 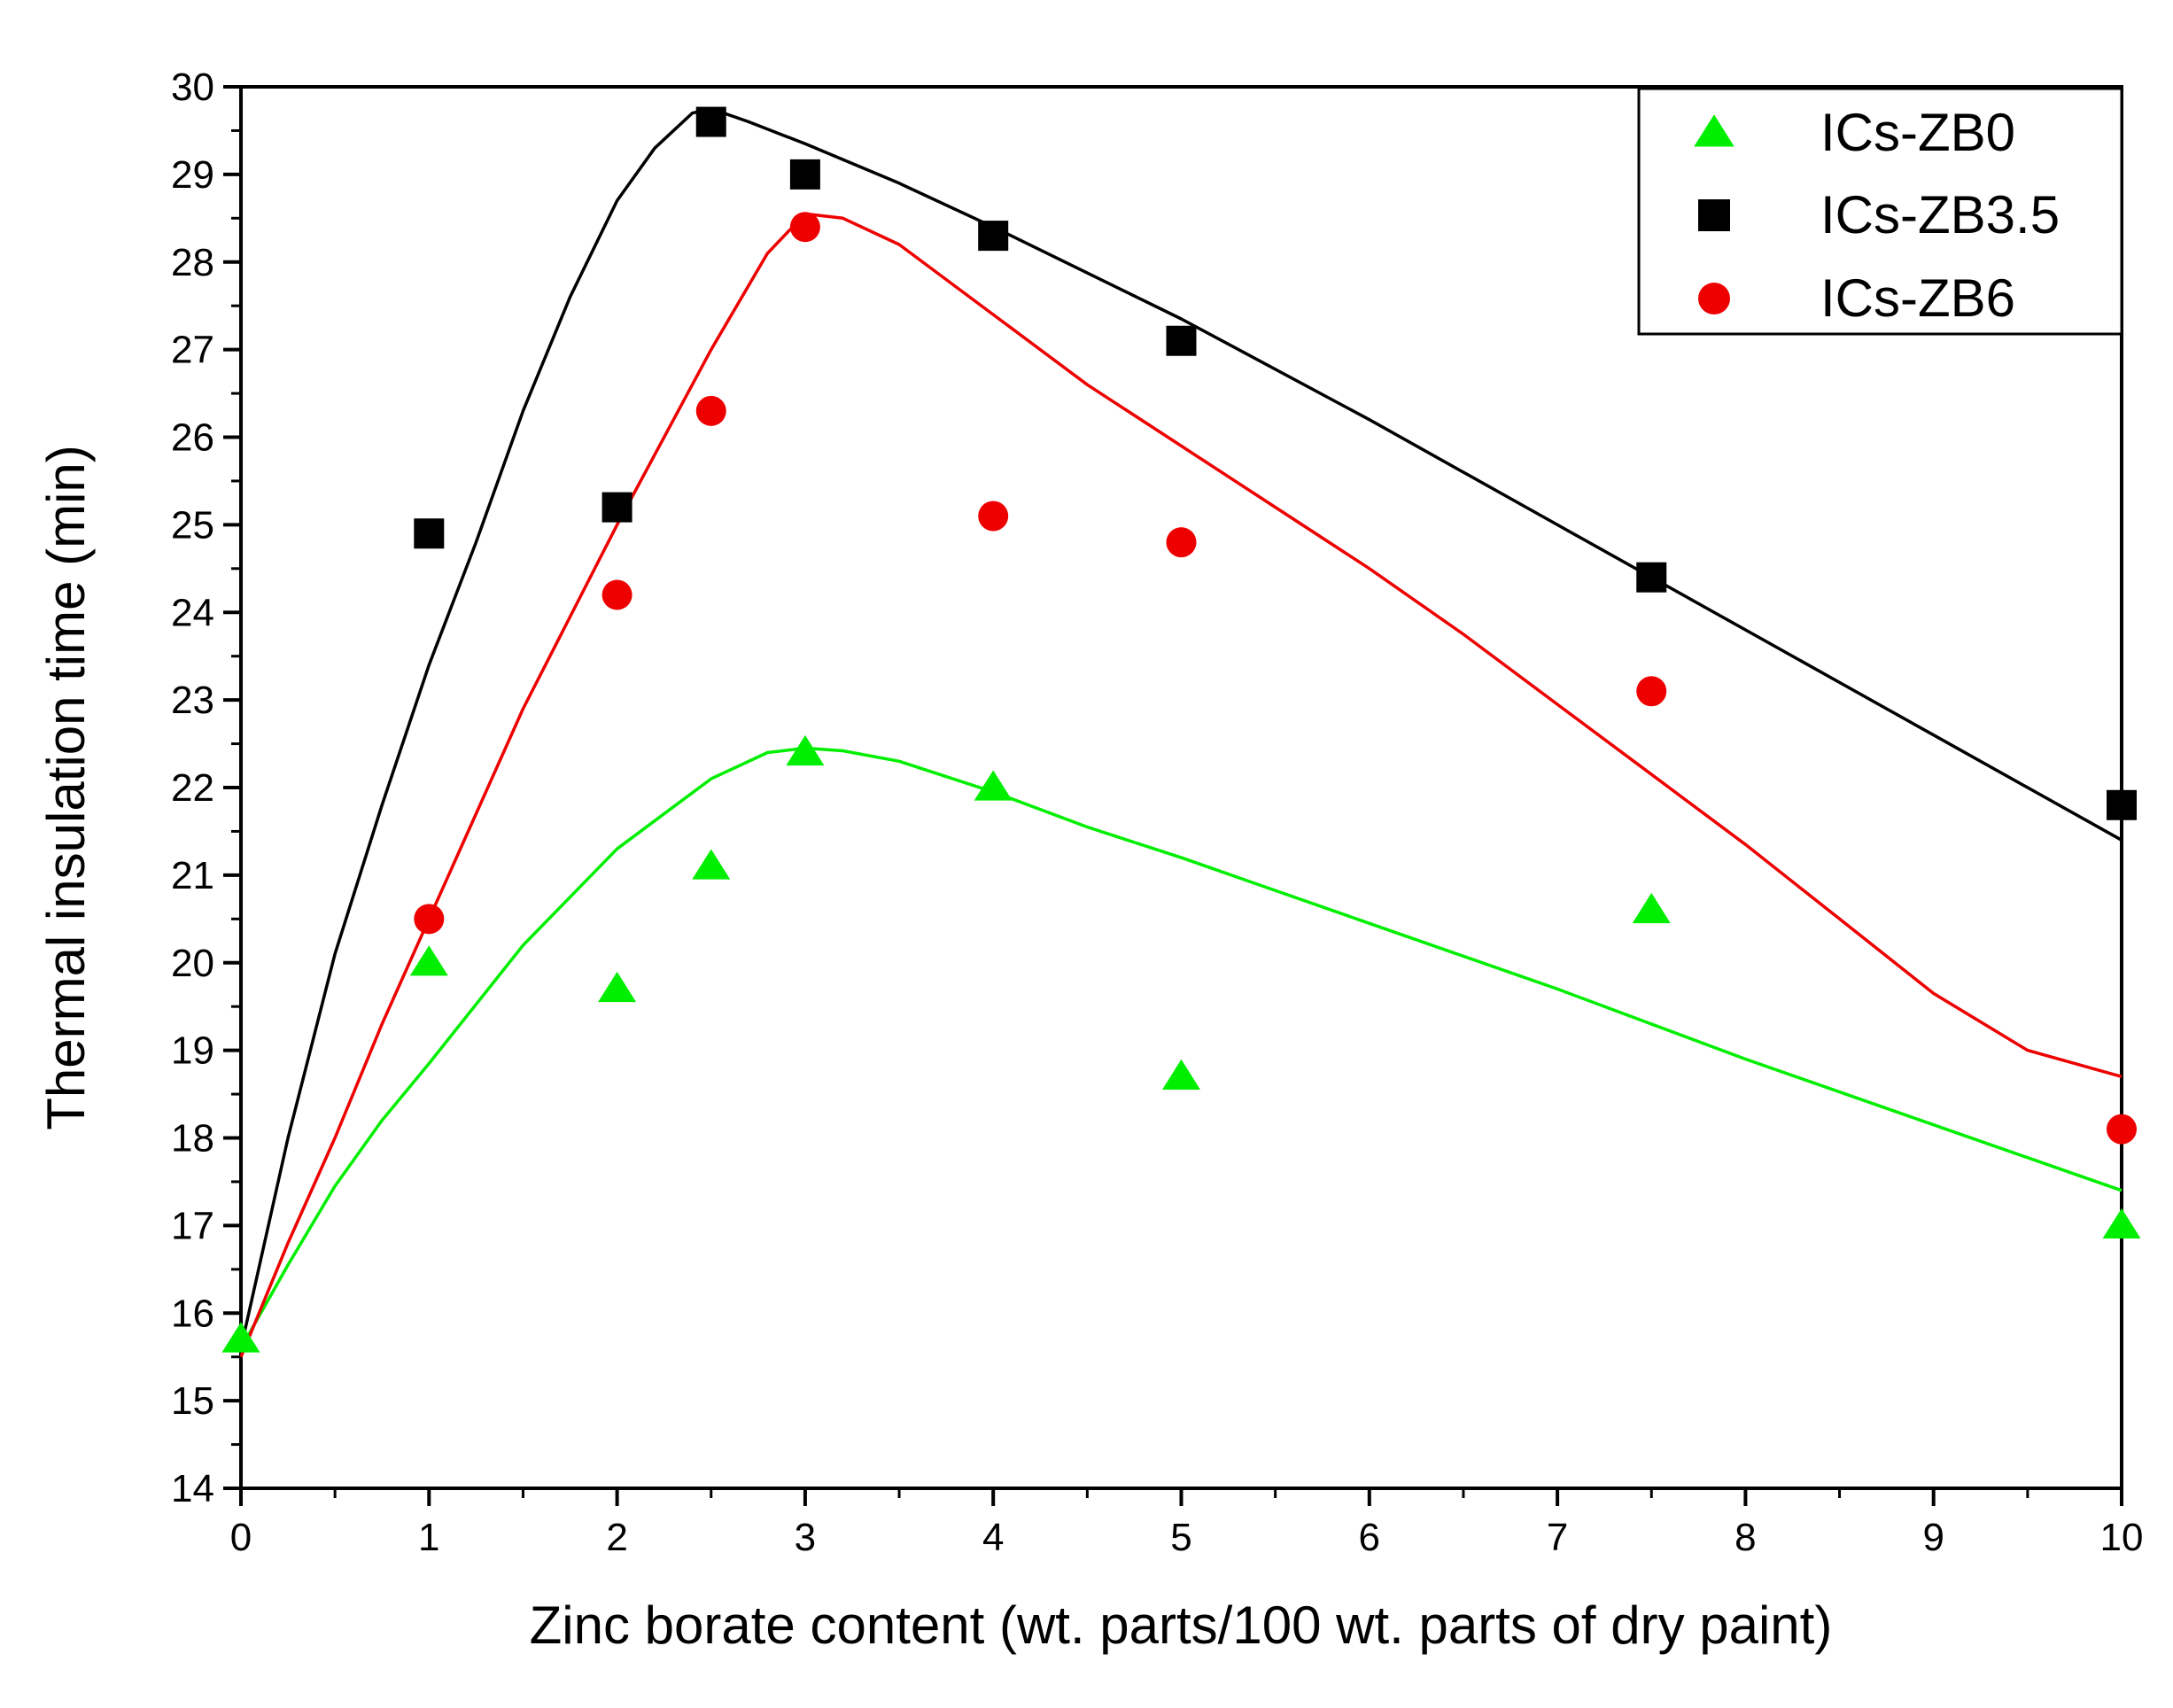 I want to click on y-tick-label: 29, so click(x=193, y=175).